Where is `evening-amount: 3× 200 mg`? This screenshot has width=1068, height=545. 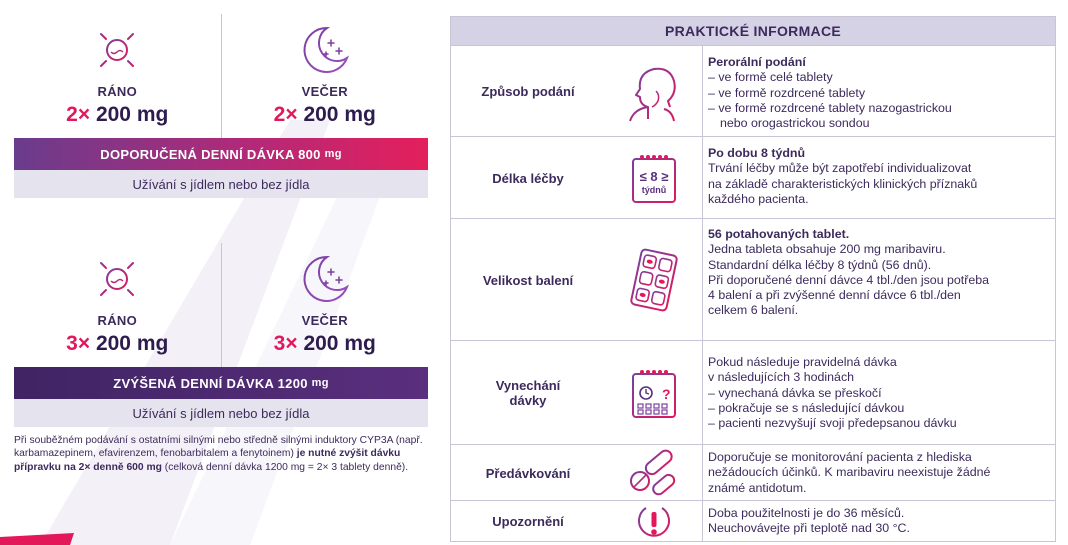 evening-amount: 3× 200 mg is located at coordinates (324, 343).